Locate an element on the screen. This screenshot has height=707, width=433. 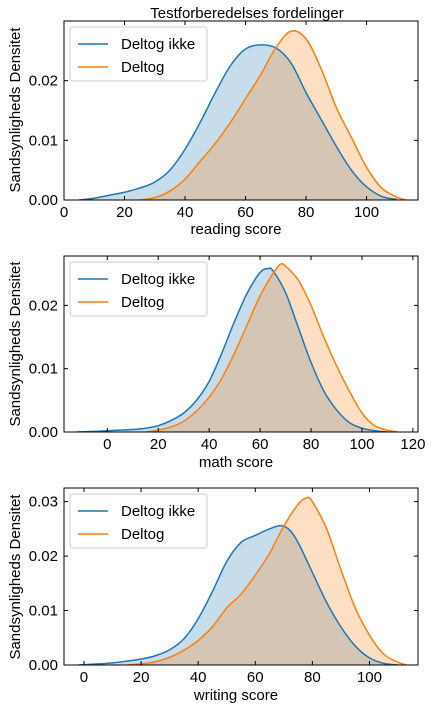
figure-title: Testforberedelses fordelinger is located at coordinates (246, 13).